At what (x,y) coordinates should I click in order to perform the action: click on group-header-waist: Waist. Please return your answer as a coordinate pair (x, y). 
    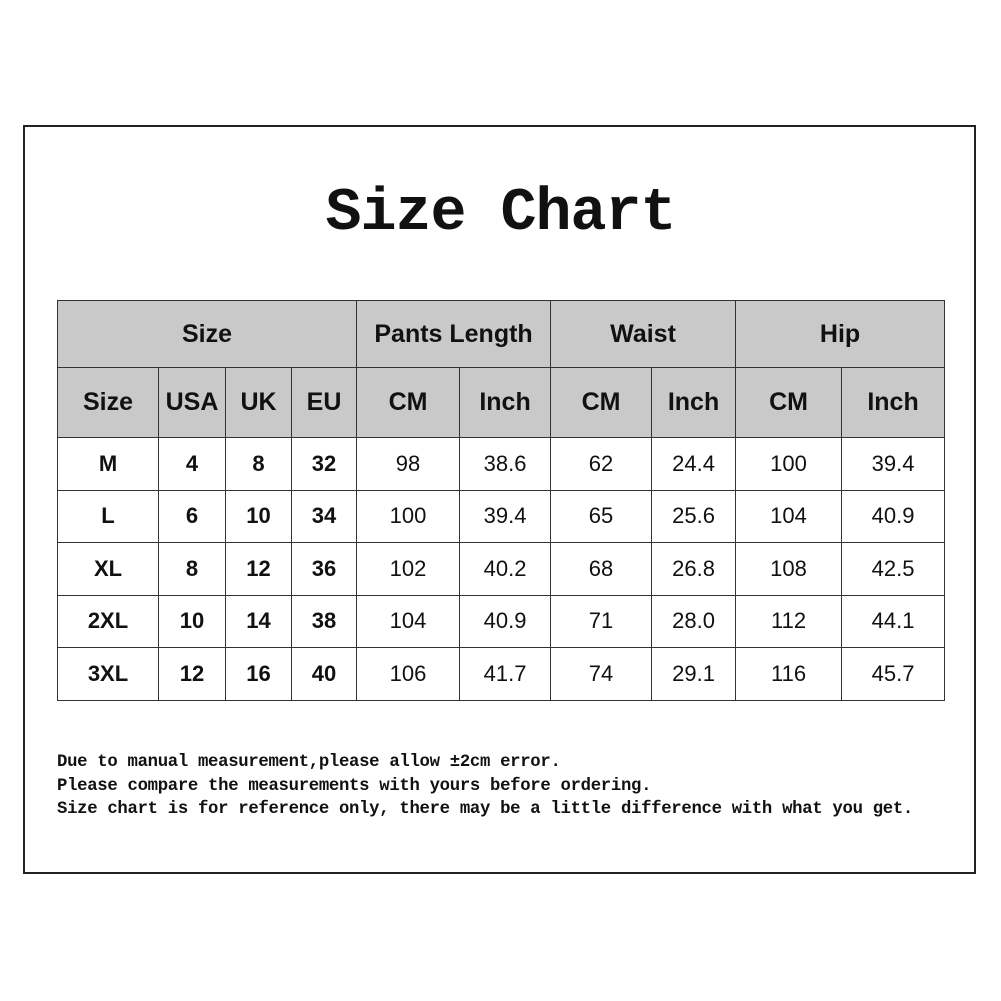
    Looking at the image, I should click on (643, 334).